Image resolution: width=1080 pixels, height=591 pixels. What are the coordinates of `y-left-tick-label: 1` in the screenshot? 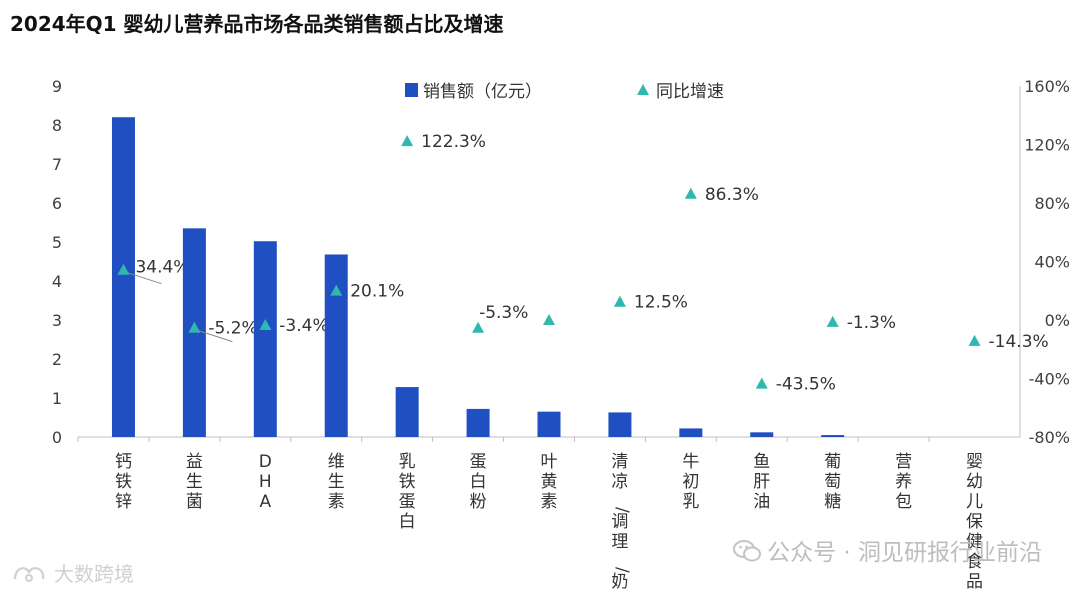 It's located at (57, 398).